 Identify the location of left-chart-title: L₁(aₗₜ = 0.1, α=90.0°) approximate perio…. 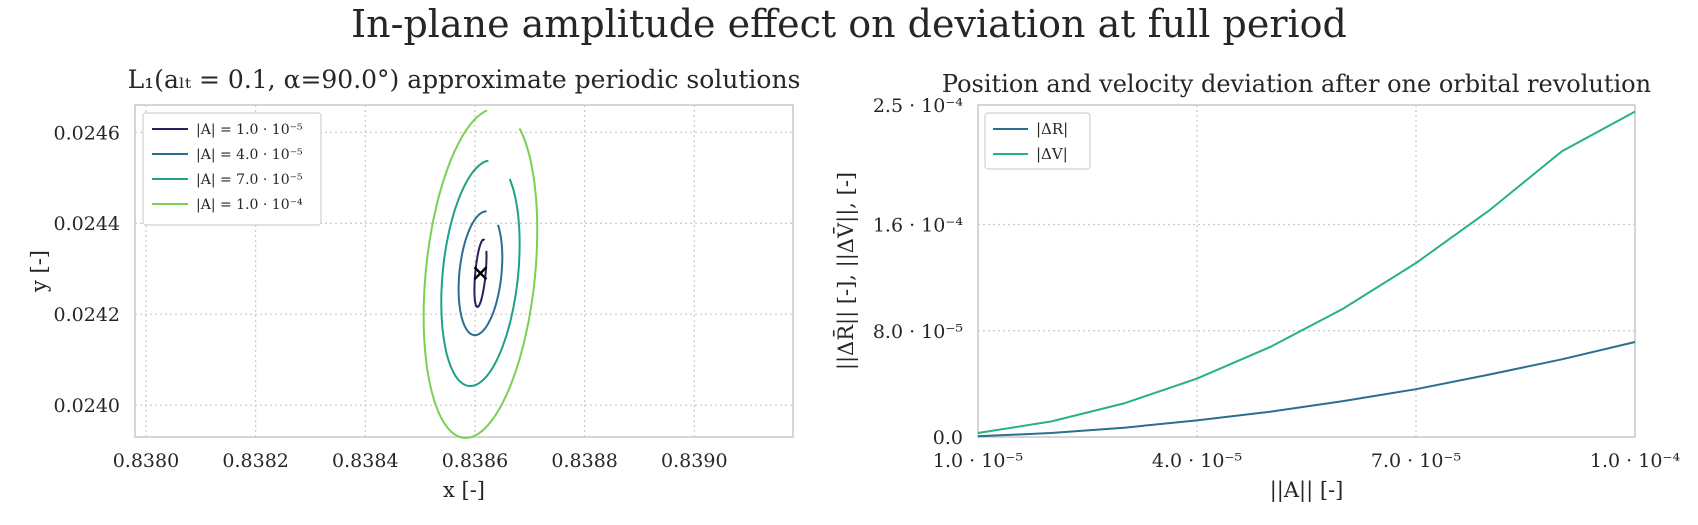
(464, 79).